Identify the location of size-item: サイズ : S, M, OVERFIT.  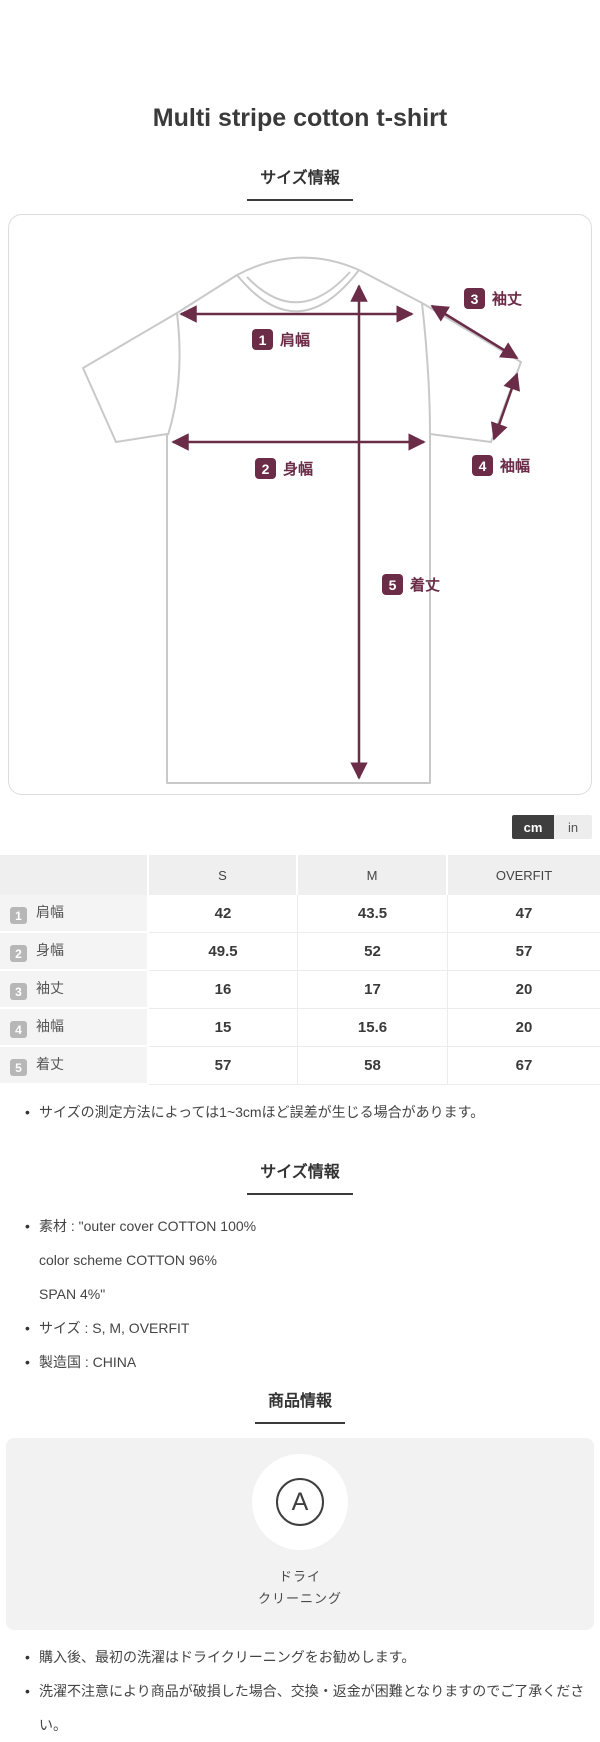
(305, 1328).